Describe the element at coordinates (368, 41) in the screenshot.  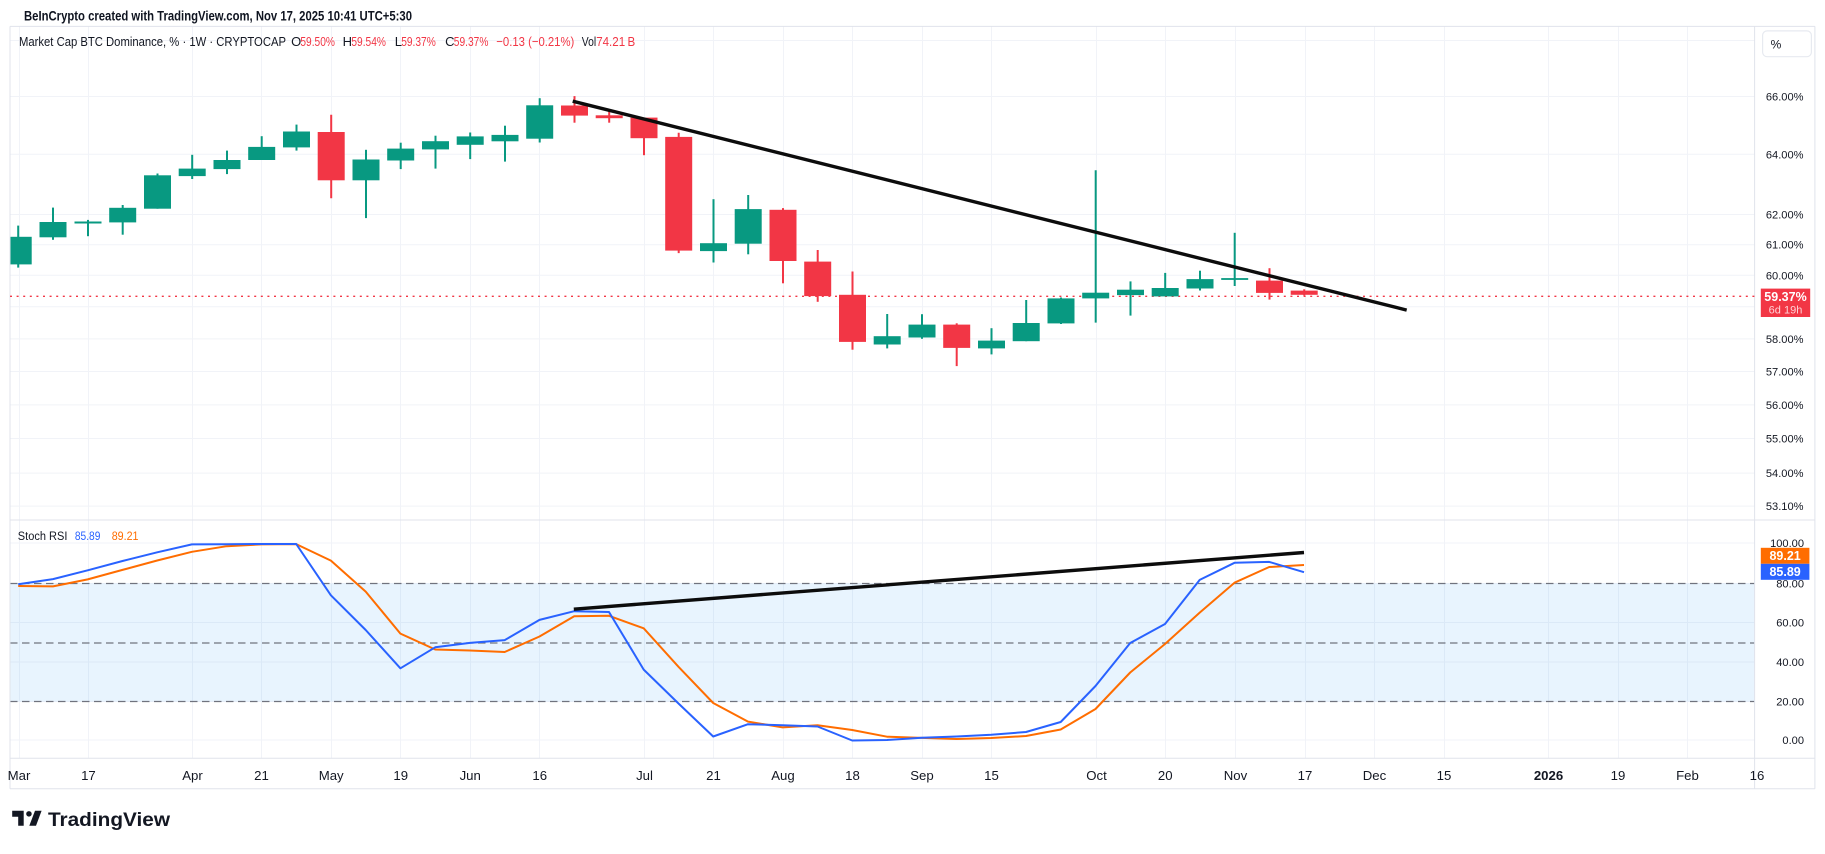
I see `svg-text: 59.54%` at that location.